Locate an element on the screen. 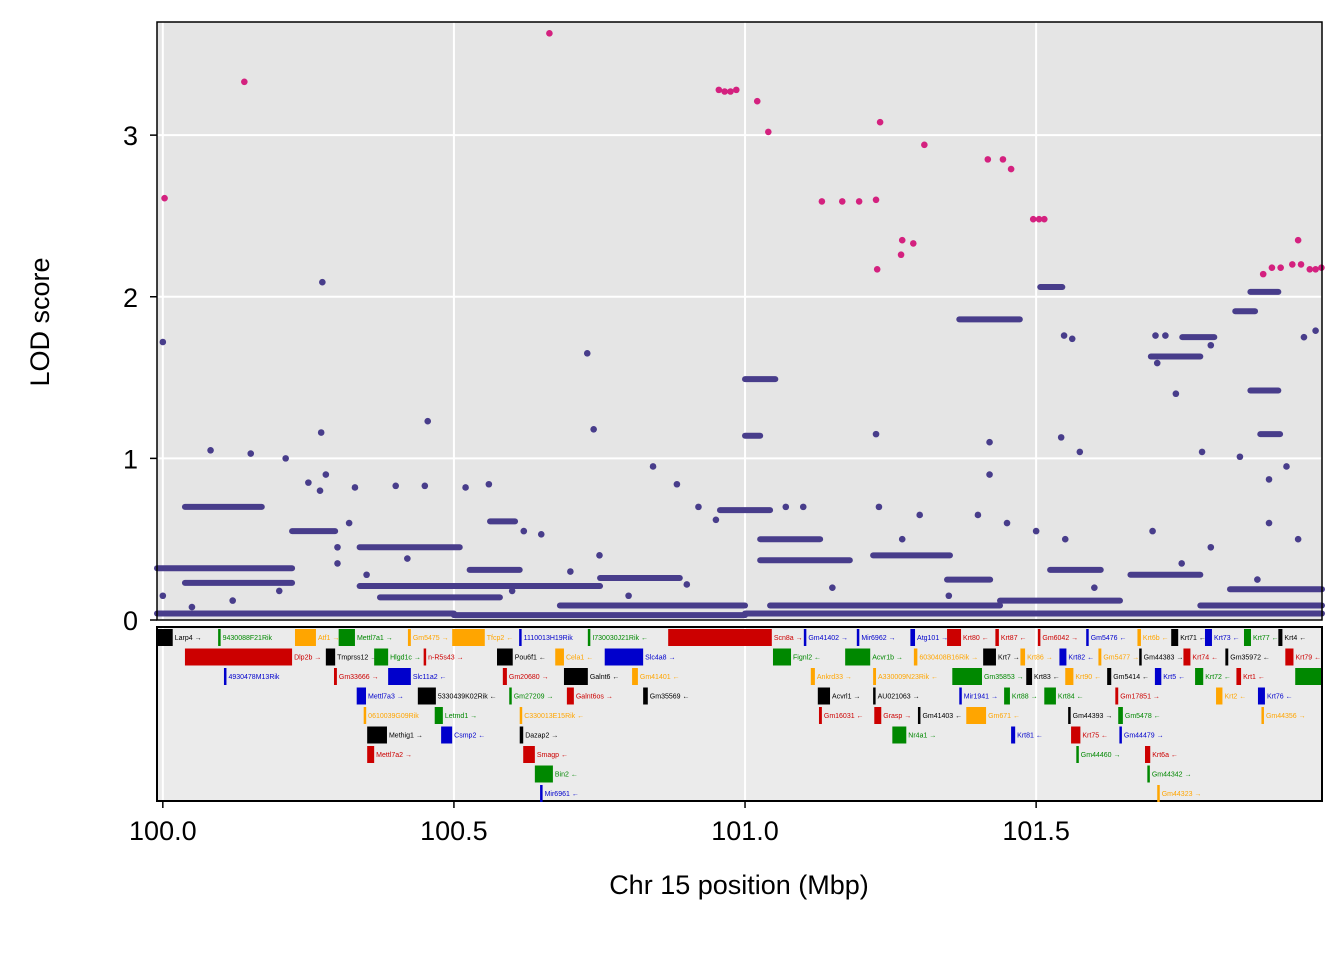  gene-label: 1110013H19Rik is located at coordinates (549, 638).